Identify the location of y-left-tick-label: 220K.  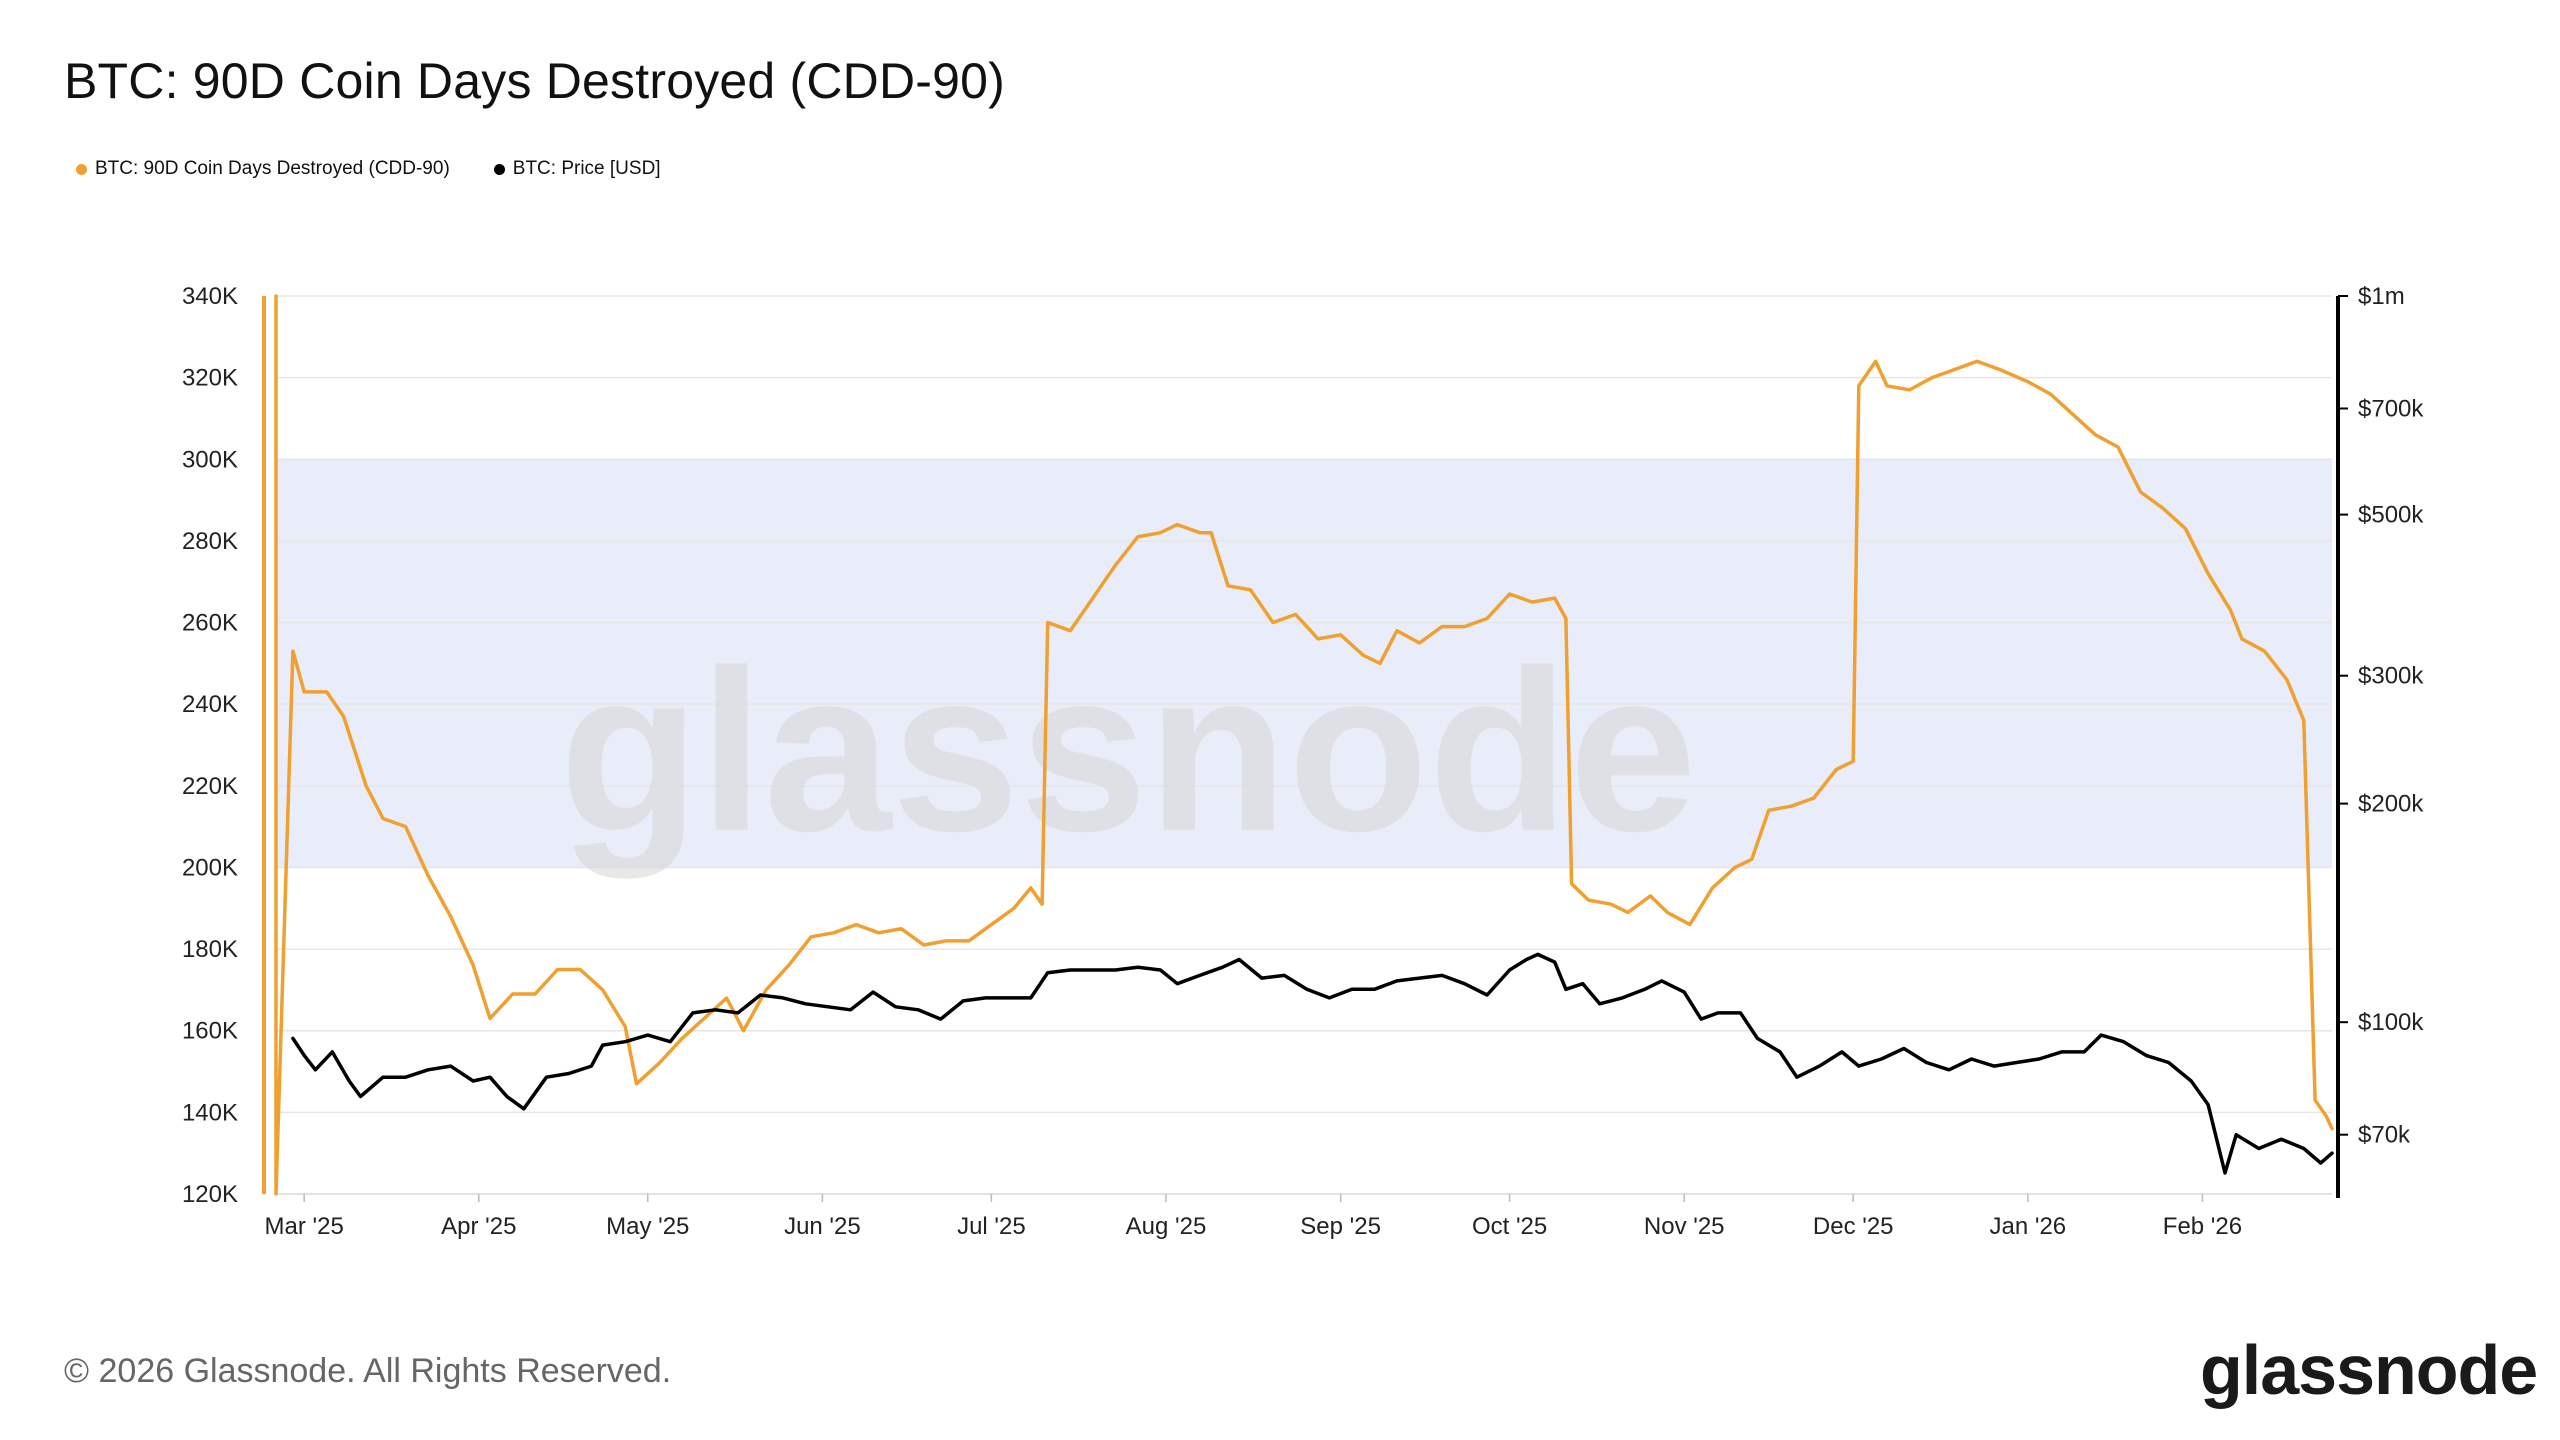
(210, 786).